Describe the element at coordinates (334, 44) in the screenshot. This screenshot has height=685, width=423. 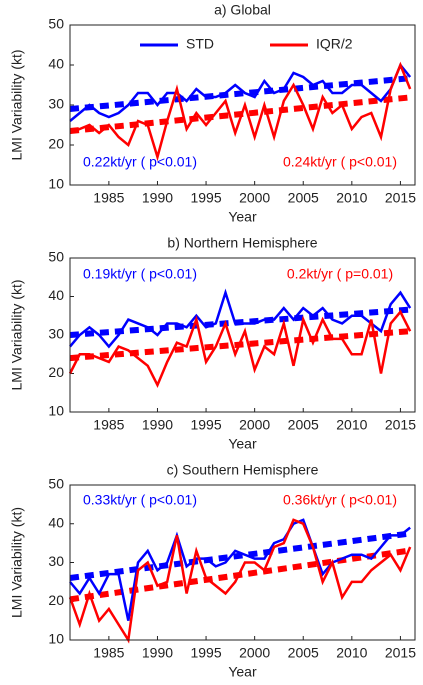
I see `legend-label: IQR/2` at that location.